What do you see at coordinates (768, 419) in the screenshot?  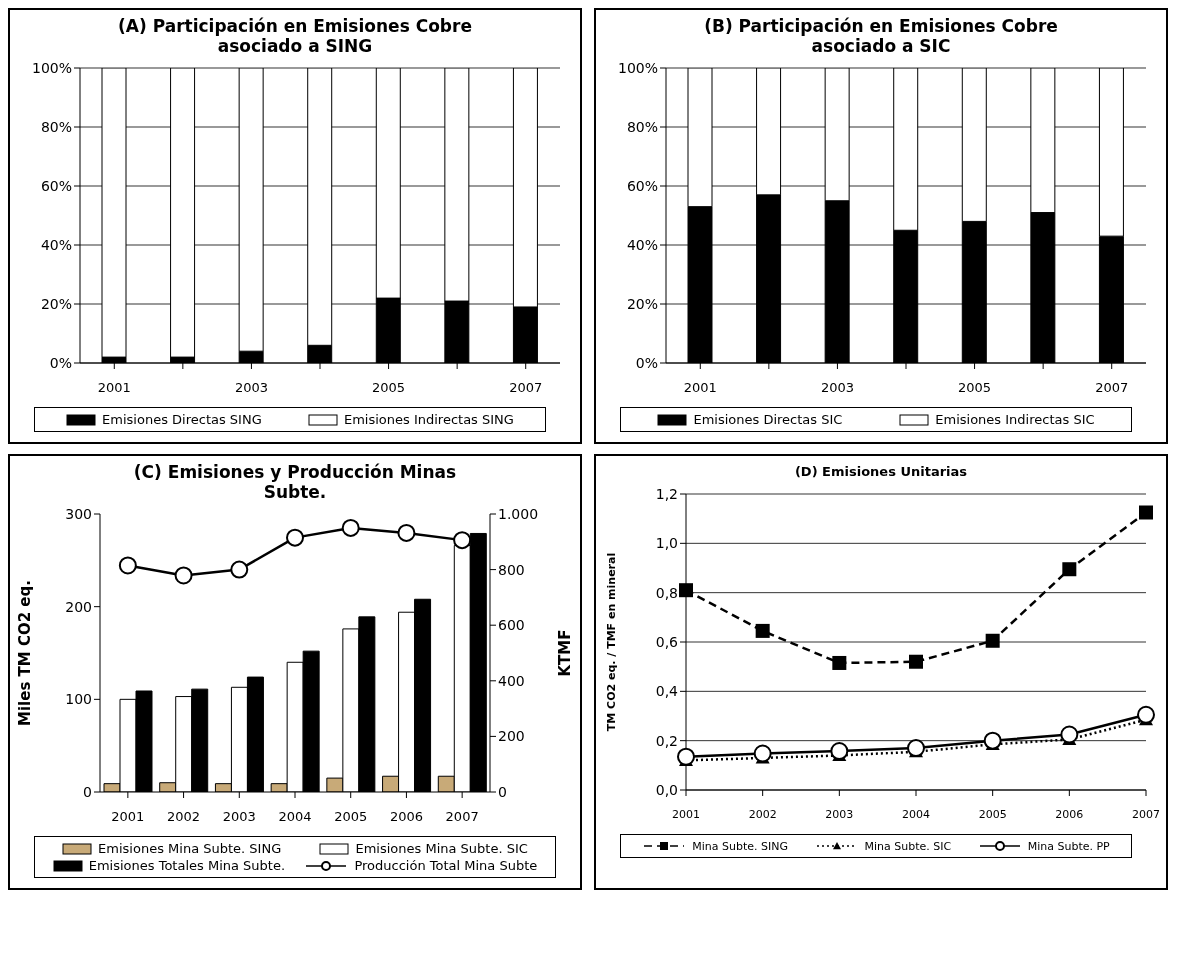 I see `legend-label: Emisiones Directas SIC` at bounding box center [768, 419].